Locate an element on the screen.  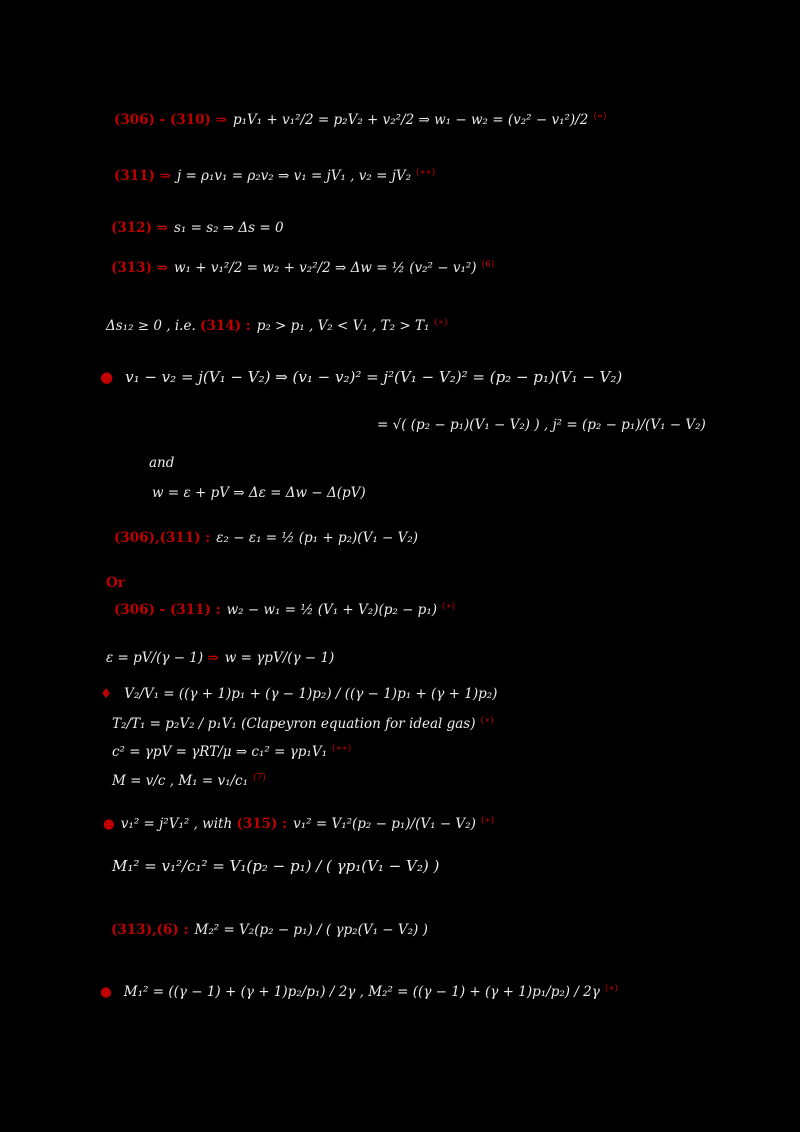
equation-line: Or is located at coordinates (118, 583).